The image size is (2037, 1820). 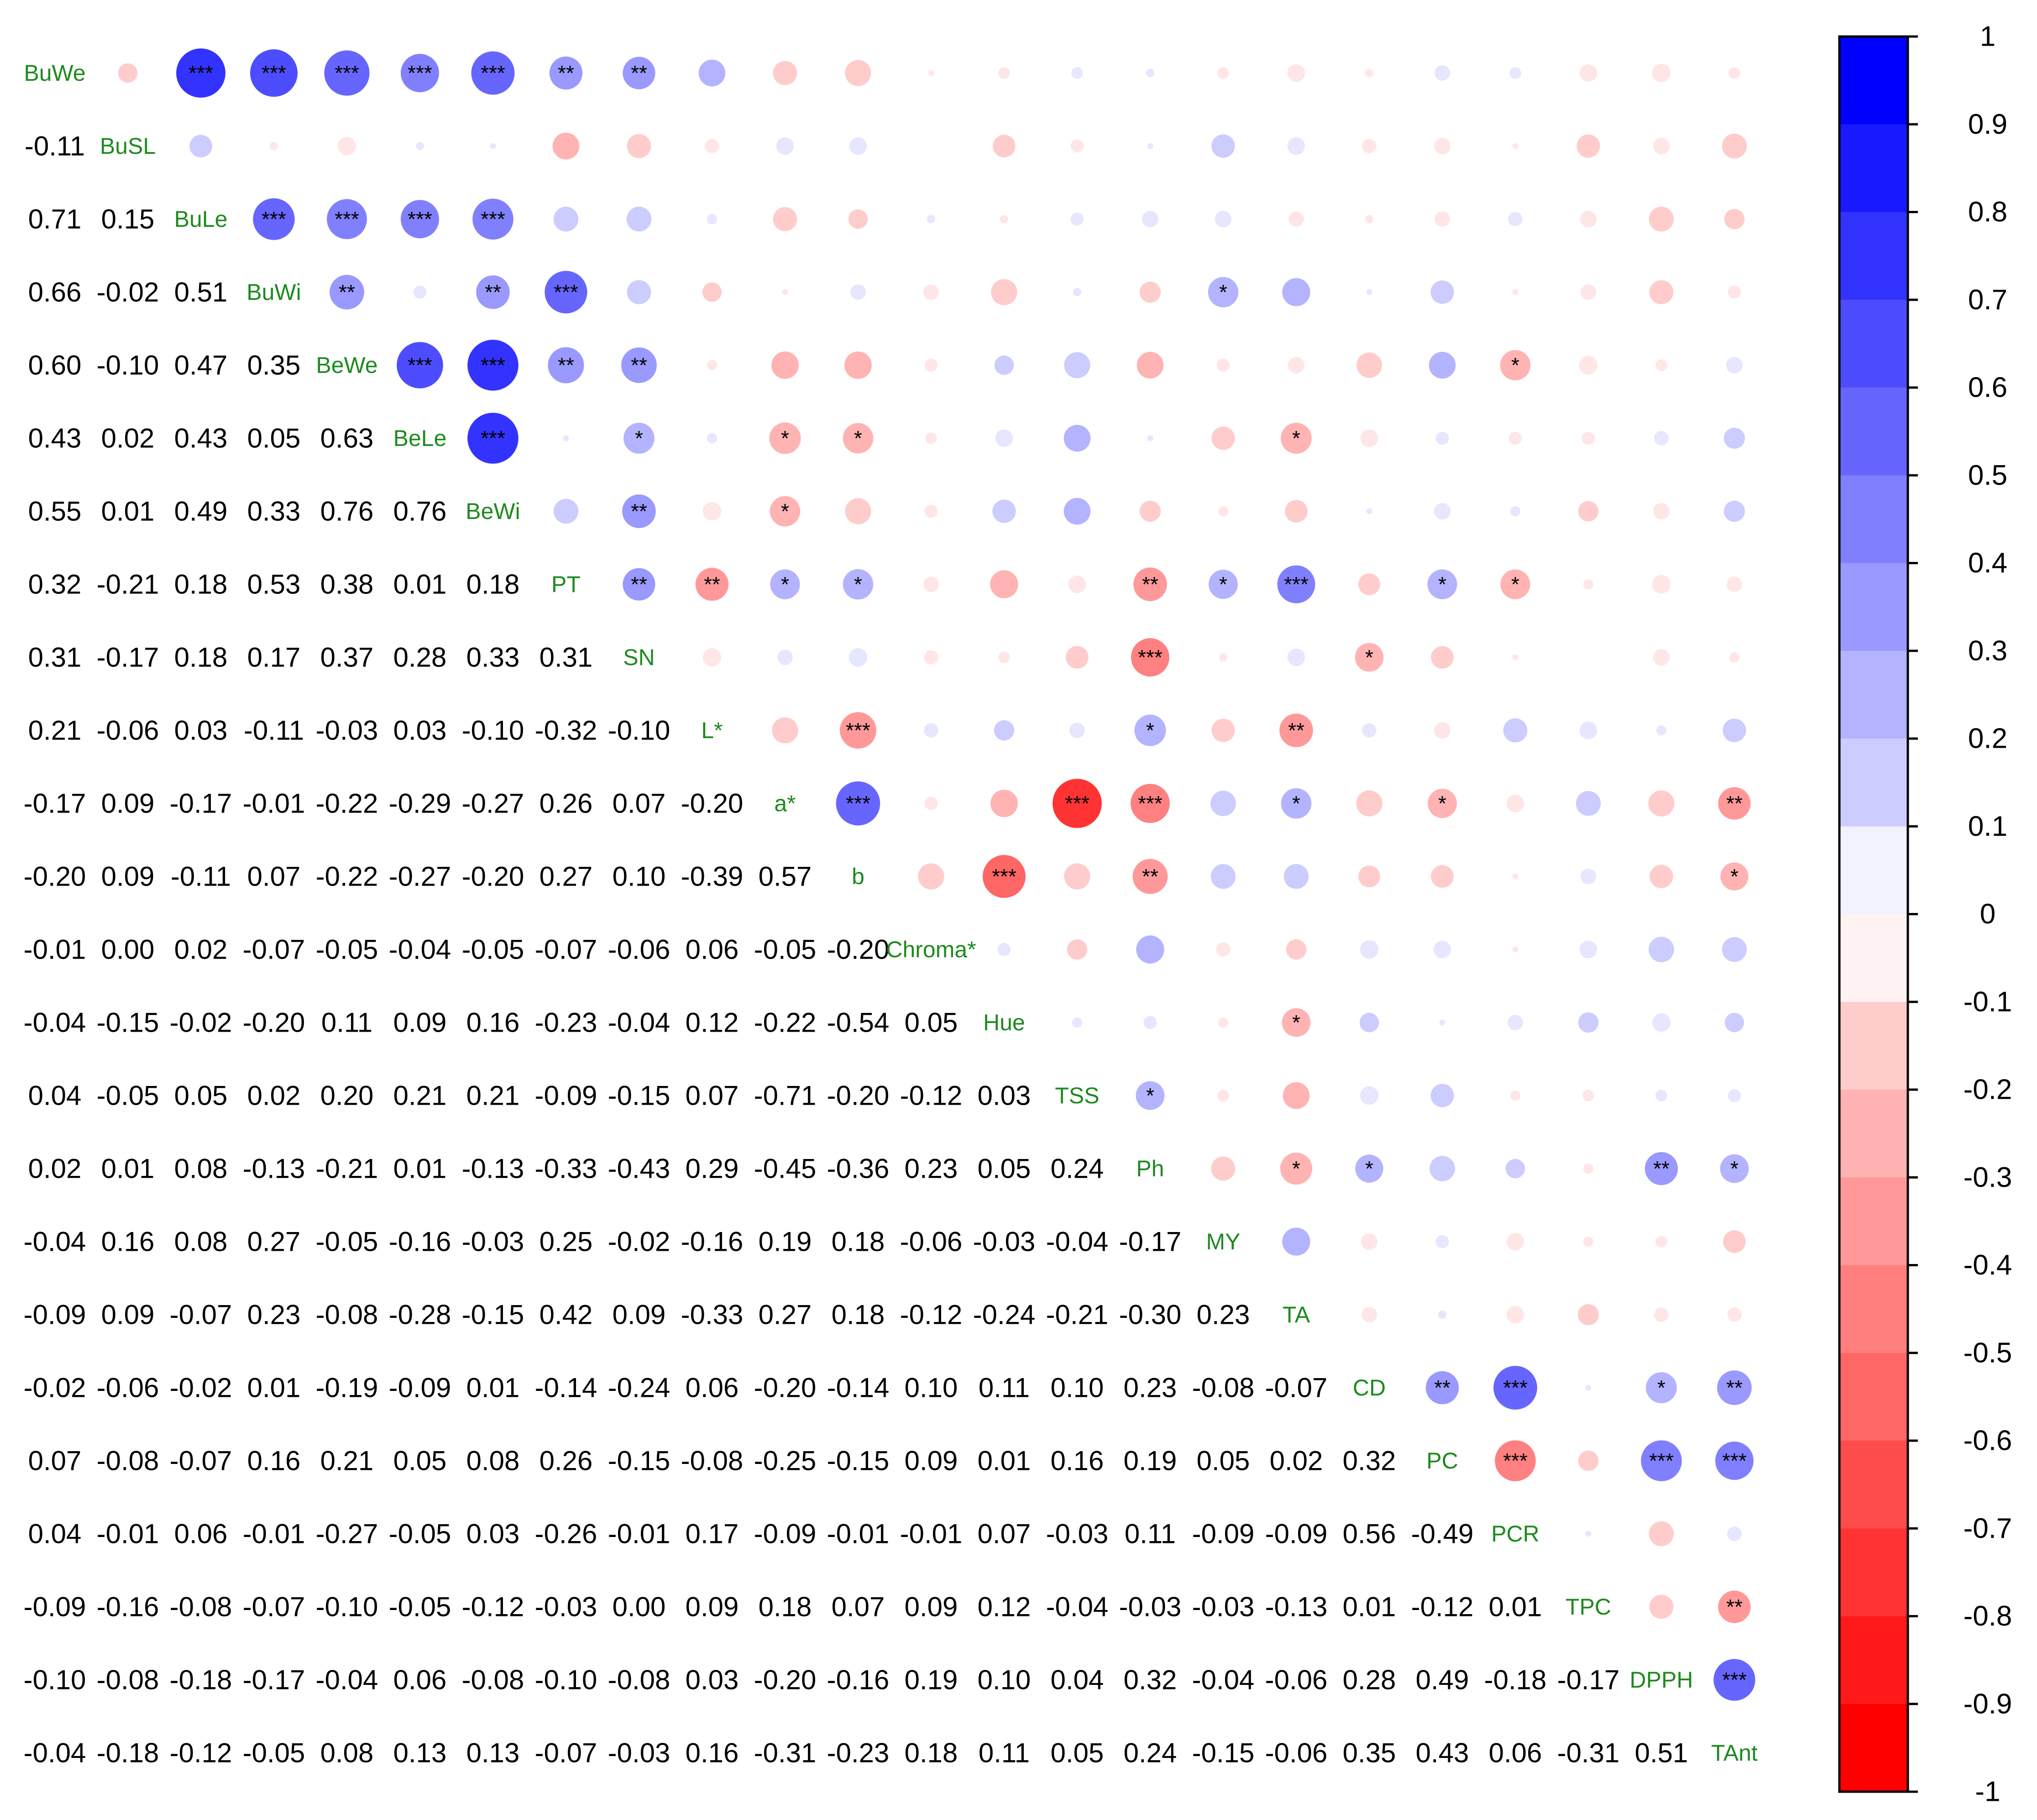 I want to click on value-pcr-tss: -0.03, so click(x=1077, y=1534).